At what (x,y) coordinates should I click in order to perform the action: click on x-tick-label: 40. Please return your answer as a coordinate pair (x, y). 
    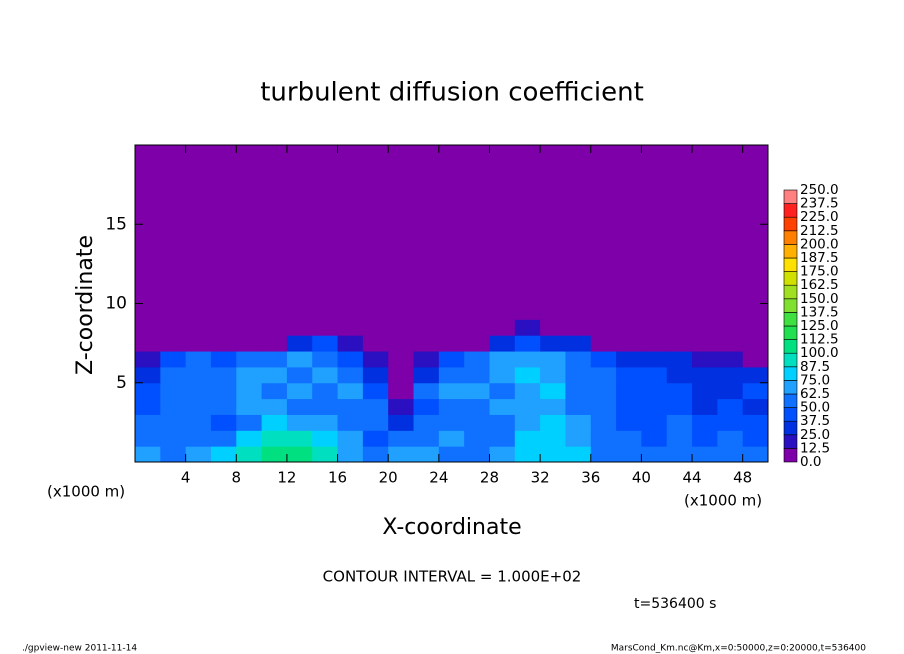
    Looking at the image, I should click on (641, 478).